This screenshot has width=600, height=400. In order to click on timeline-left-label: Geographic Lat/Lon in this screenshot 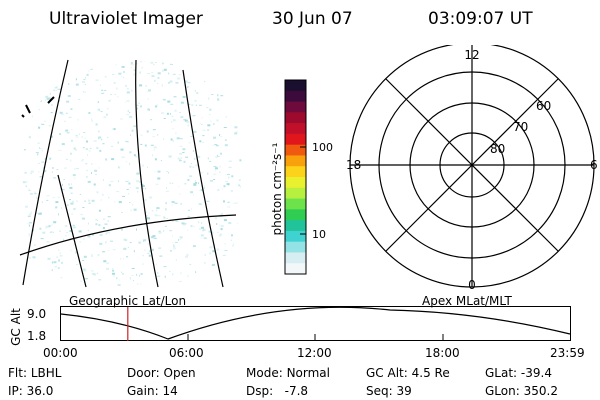, I will do `click(128, 301)`.